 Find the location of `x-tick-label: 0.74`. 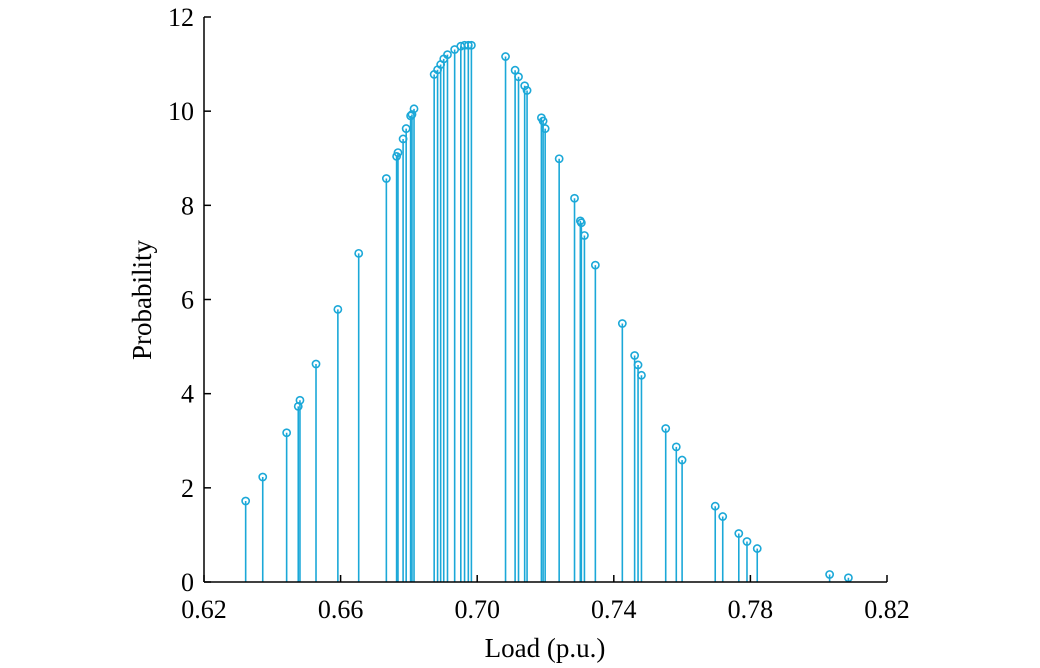

x-tick-label: 0.74 is located at coordinates (614, 609).